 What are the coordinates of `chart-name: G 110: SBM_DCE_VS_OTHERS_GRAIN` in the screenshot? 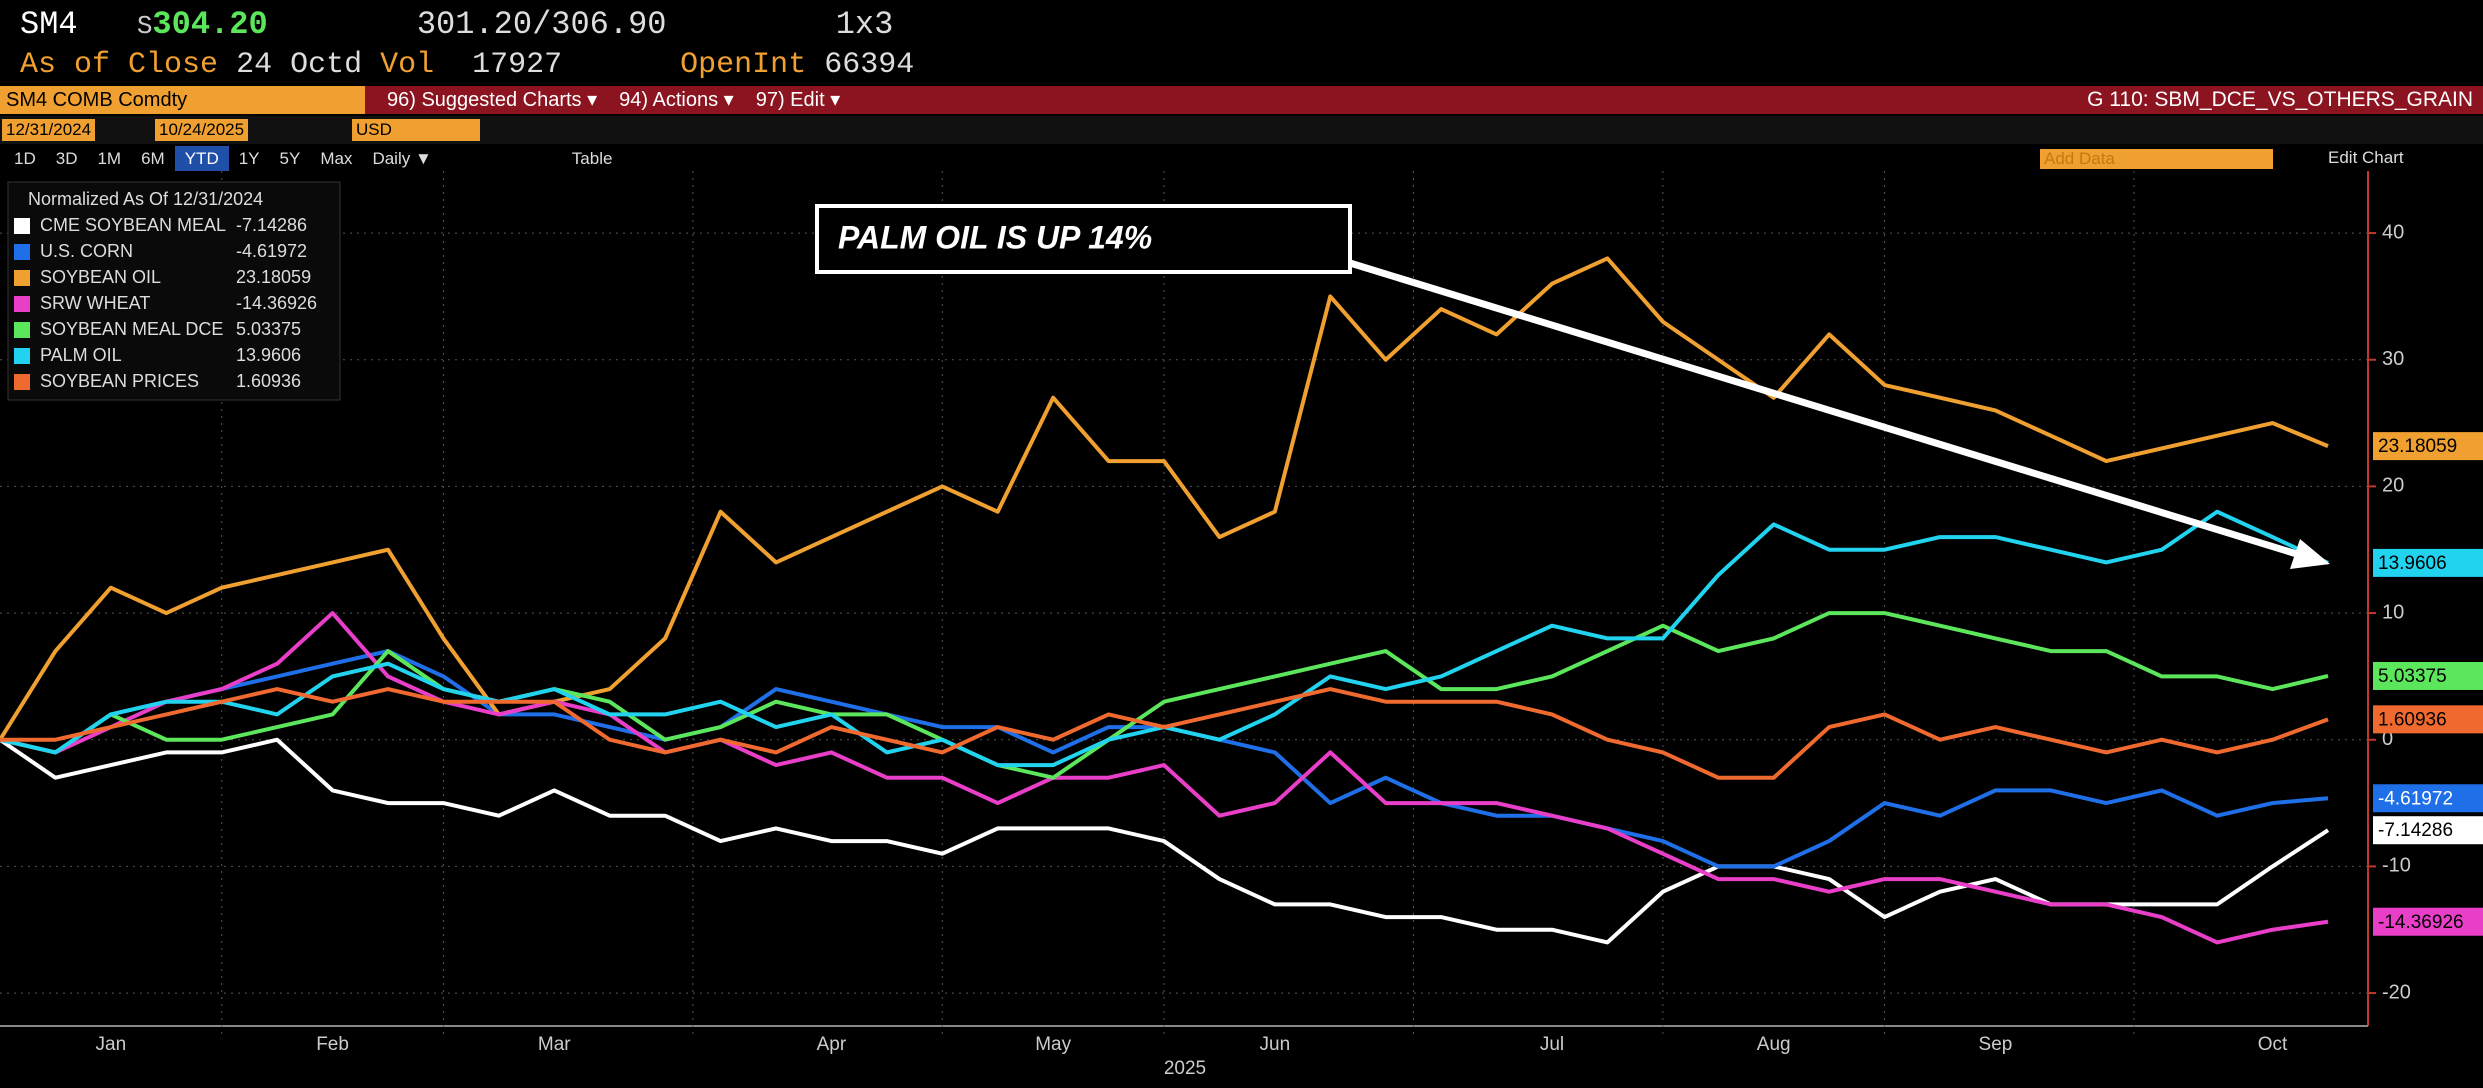 It's located at (2280, 99).